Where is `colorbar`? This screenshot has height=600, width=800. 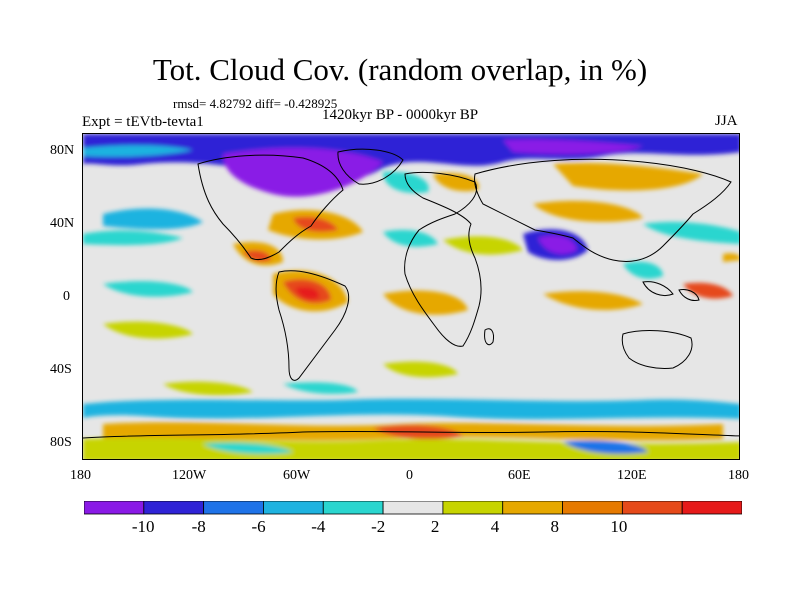
colorbar is located at coordinates (413, 512).